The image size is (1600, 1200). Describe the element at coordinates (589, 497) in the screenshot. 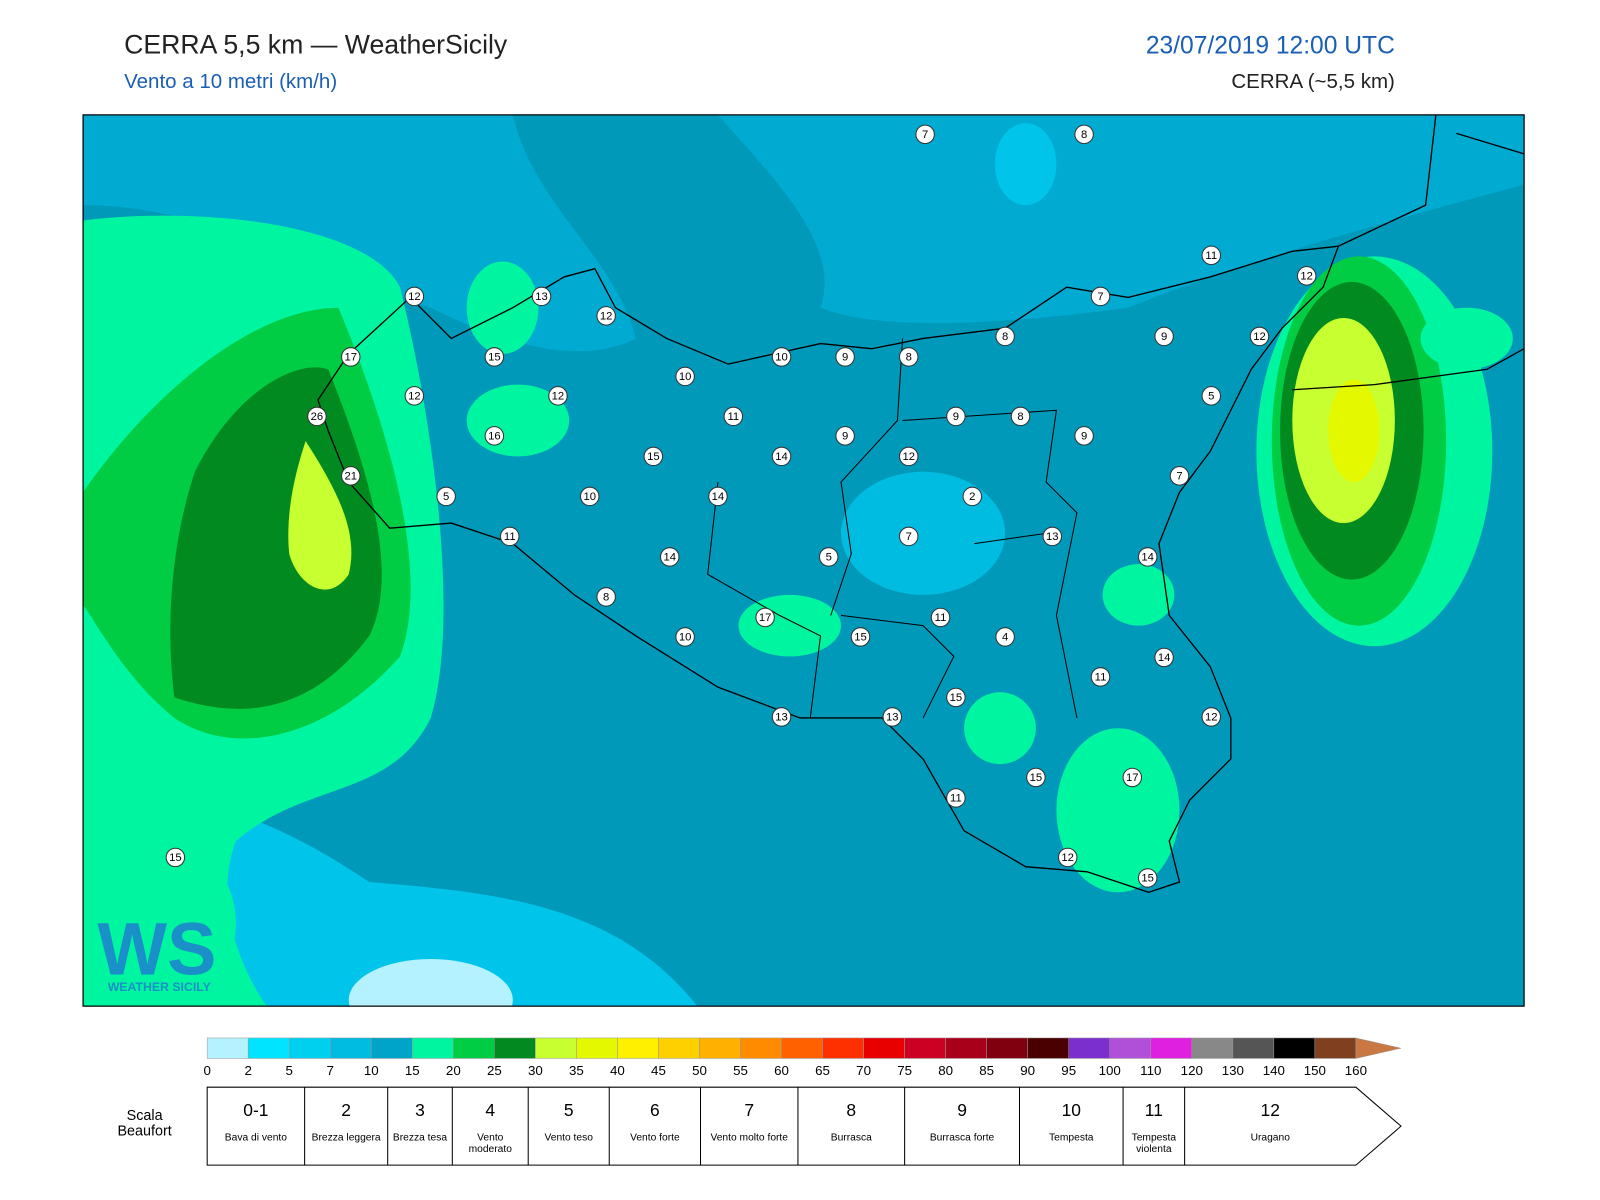

I see `station-value: 10` at that location.